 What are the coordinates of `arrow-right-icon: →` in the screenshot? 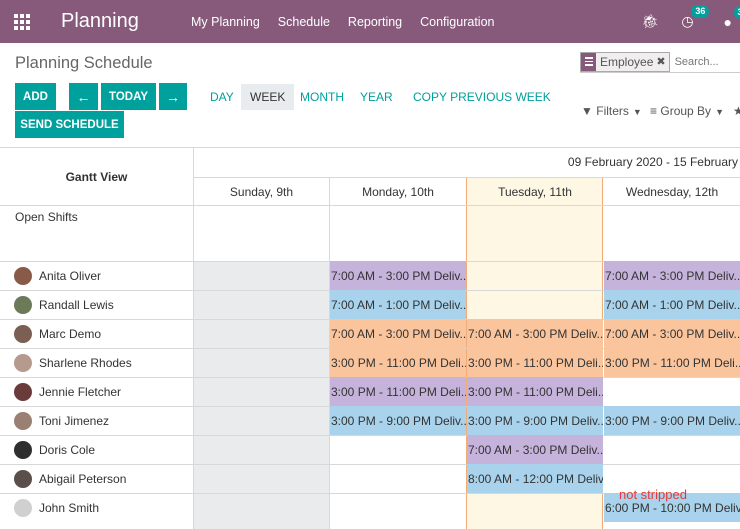 It's located at (173, 96).